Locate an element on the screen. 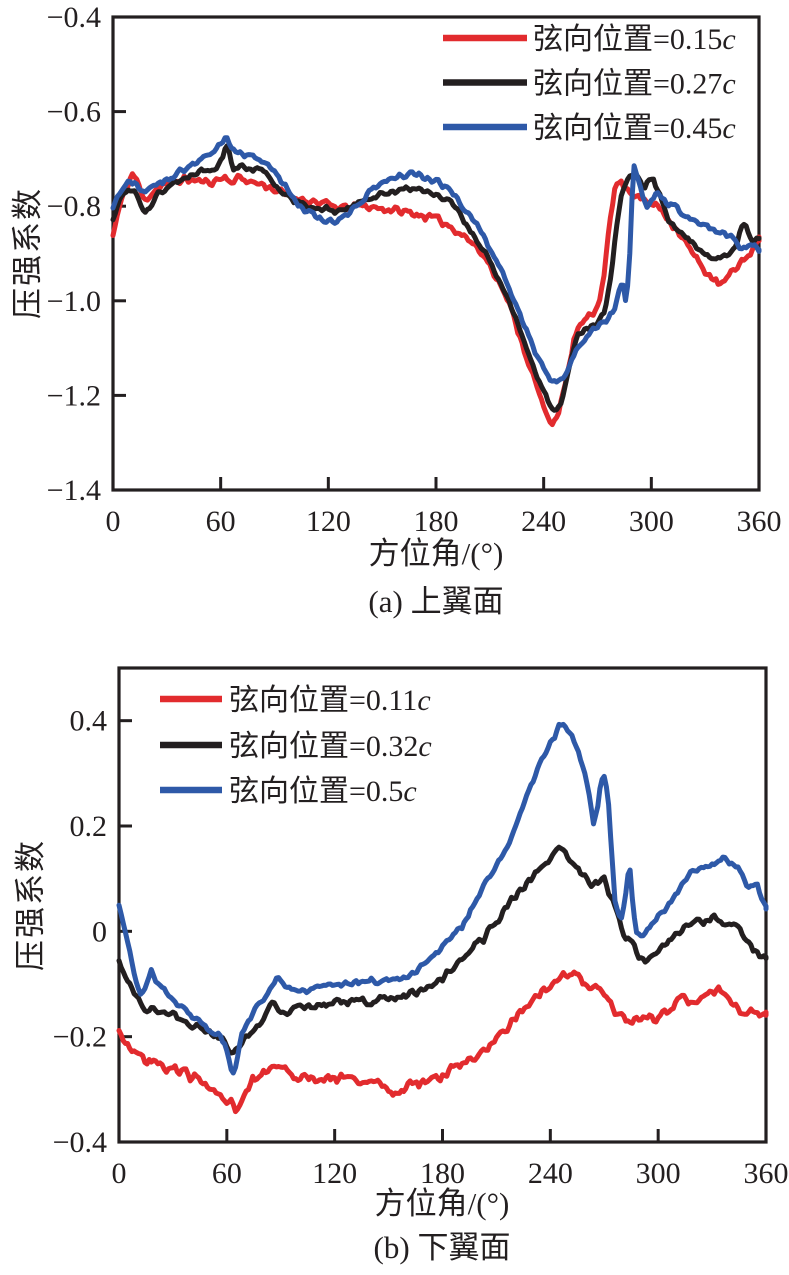 This screenshot has height=1275, width=789. legend-label-0: 弦向位置=0.11c is located at coordinates (330, 700).